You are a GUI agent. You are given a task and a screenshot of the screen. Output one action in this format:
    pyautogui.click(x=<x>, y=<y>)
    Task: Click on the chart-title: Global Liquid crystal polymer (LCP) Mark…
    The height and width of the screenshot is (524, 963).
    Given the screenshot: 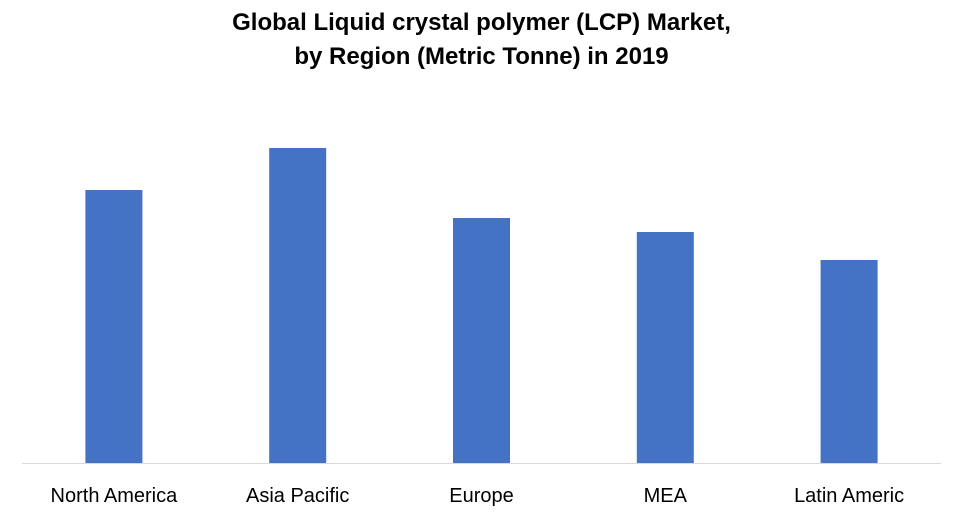 What is the action you would take?
    pyautogui.click(x=481, y=40)
    